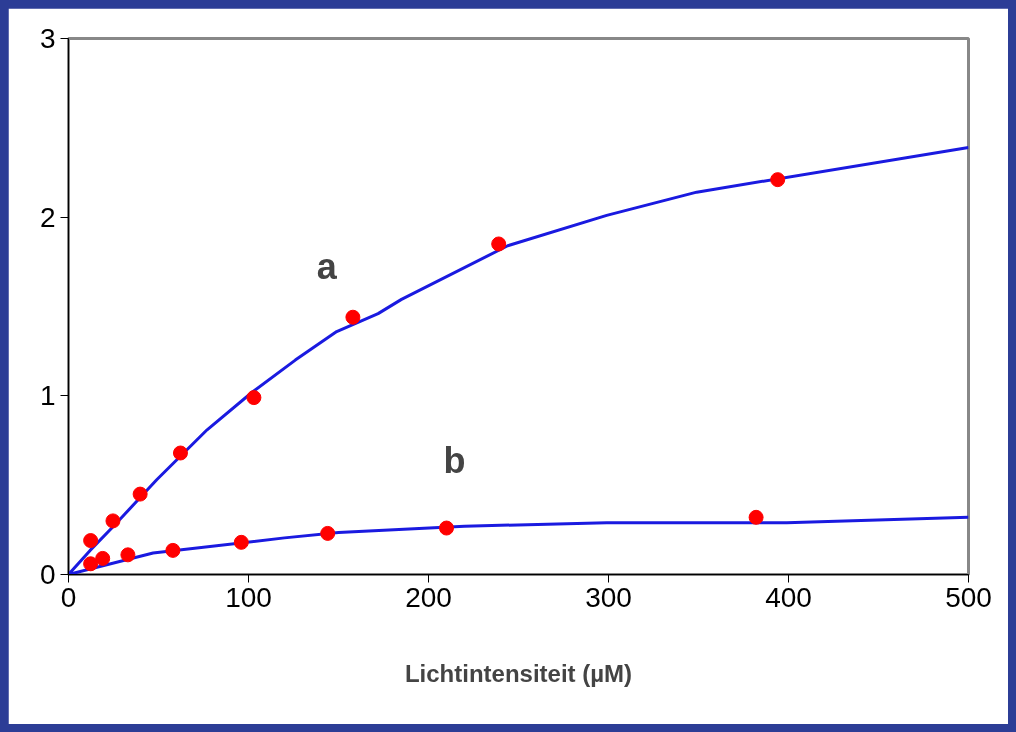 Image resolution: width=1016 pixels, height=732 pixels. Describe the element at coordinates (47, 396) in the screenshot. I see `y-tick-label: 1` at that location.